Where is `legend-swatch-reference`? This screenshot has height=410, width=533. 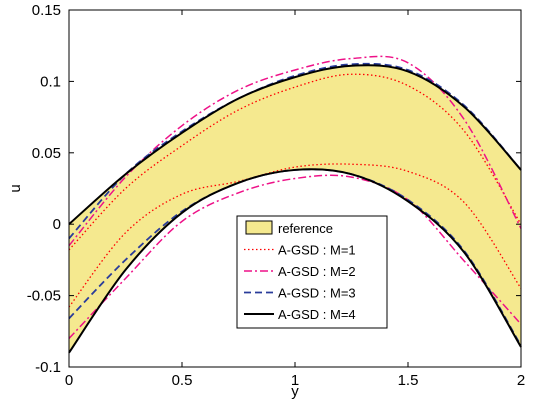
legend-swatch-reference is located at coordinates (259, 227).